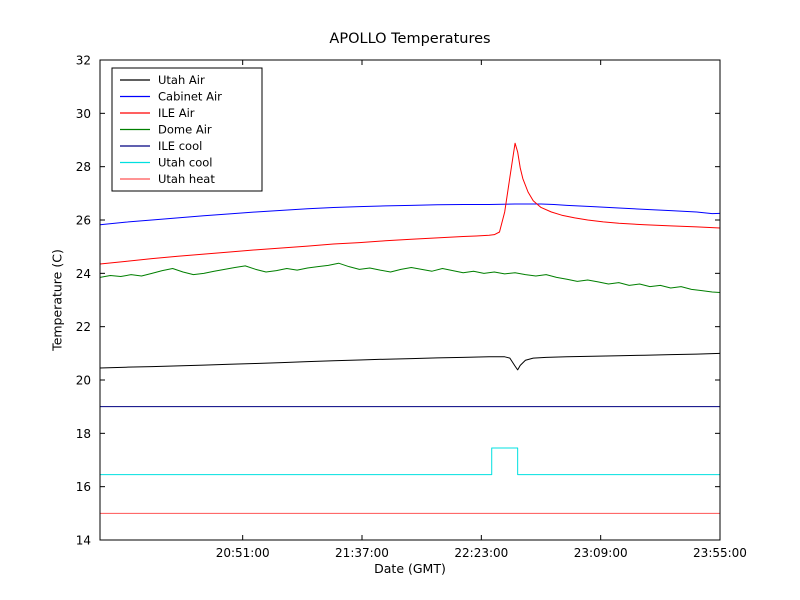 This screenshot has height=600, width=800. What do you see at coordinates (720, 553) in the screenshot?
I see `x-tick-label: 23:55:00` at bounding box center [720, 553].